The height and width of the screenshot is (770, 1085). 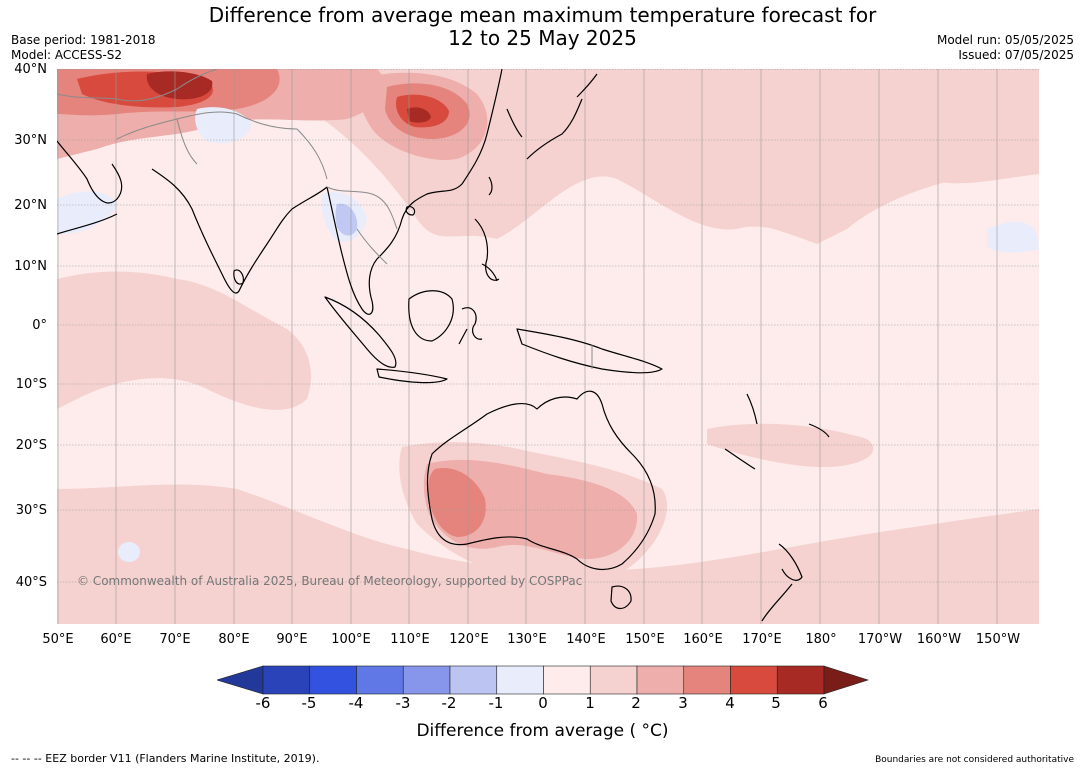 What do you see at coordinates (292, 639) in the screenshot?
I see `lon-label: 90°E` at bounding box center [292, 639].